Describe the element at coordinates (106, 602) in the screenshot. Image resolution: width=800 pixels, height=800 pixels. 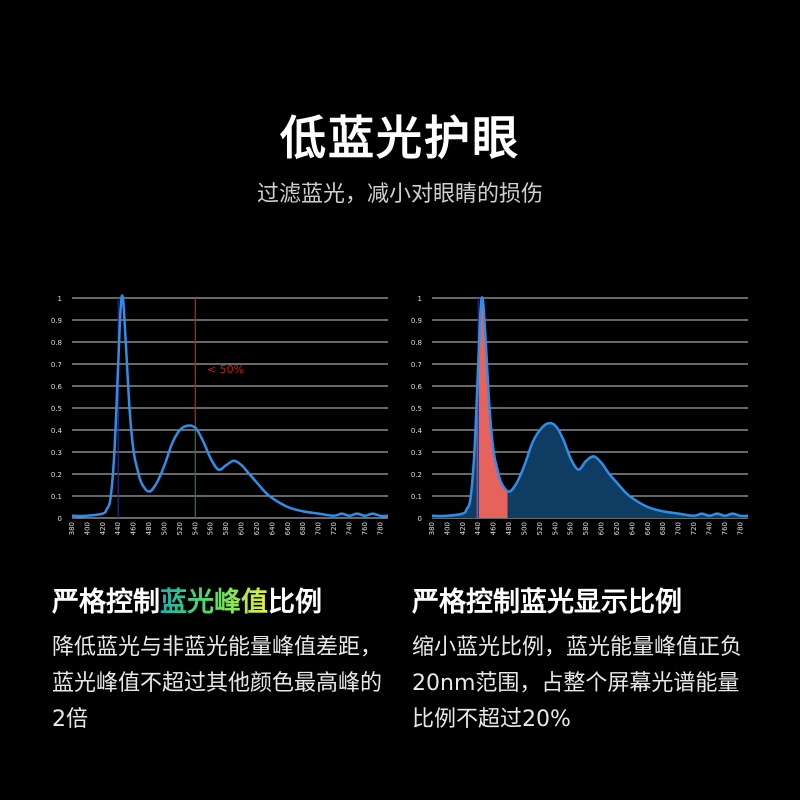
I see `left-heading-part1: 严格控制` at that location.